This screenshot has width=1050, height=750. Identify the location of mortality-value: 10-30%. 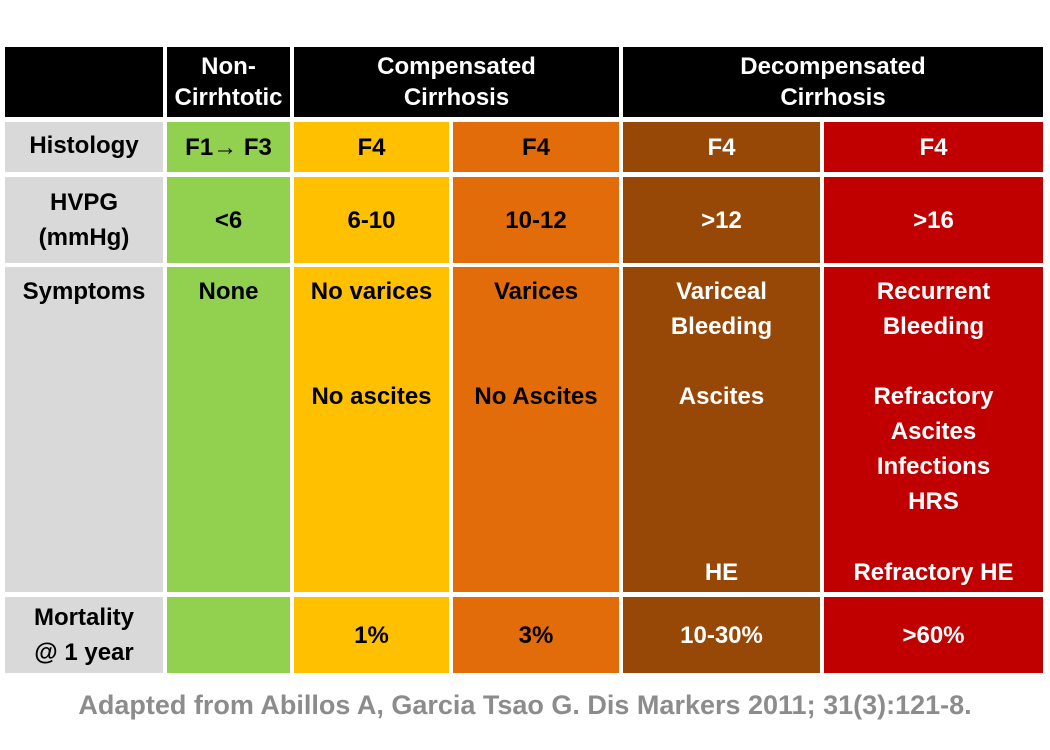
(721, 635).